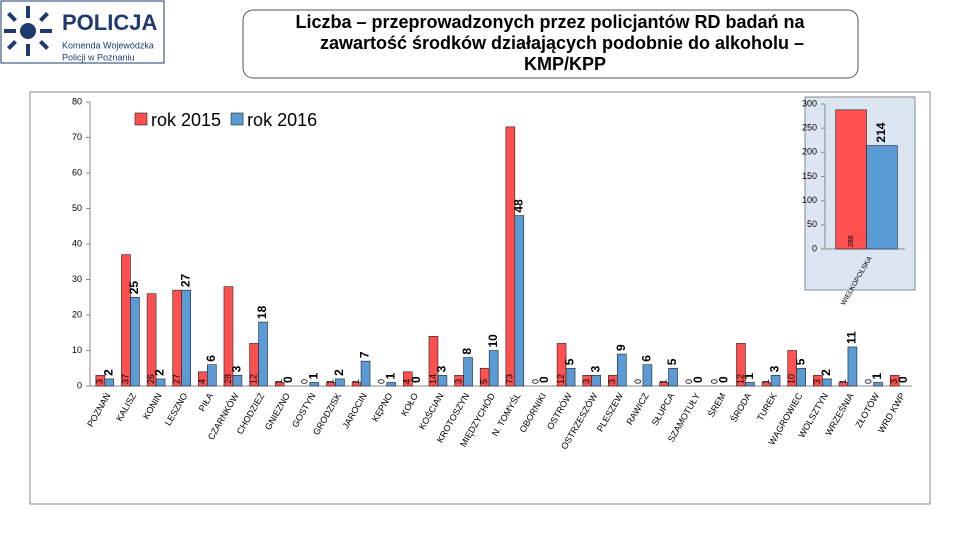 The height and width of the screenshot is (545, 960). What do you see at coordinates (852, 337) in the screenshot?
I see `data-label: 11` at bounding box center [852, 337].